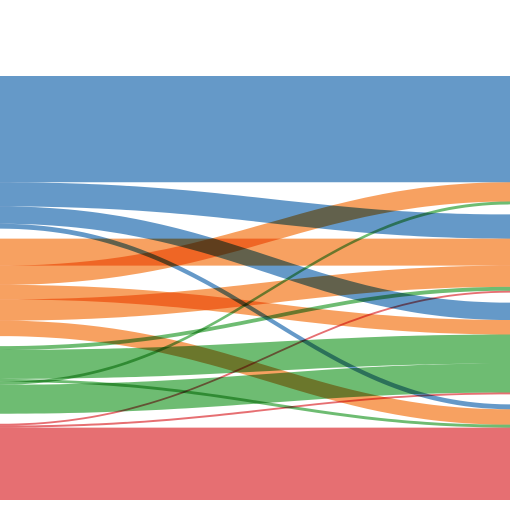 The height and width of the screenshot is (510, 510). What do you see at coordinates (255, 293) in the screenshot?
I see `flow-orange-to-orange` at bounding box center [255, 293].